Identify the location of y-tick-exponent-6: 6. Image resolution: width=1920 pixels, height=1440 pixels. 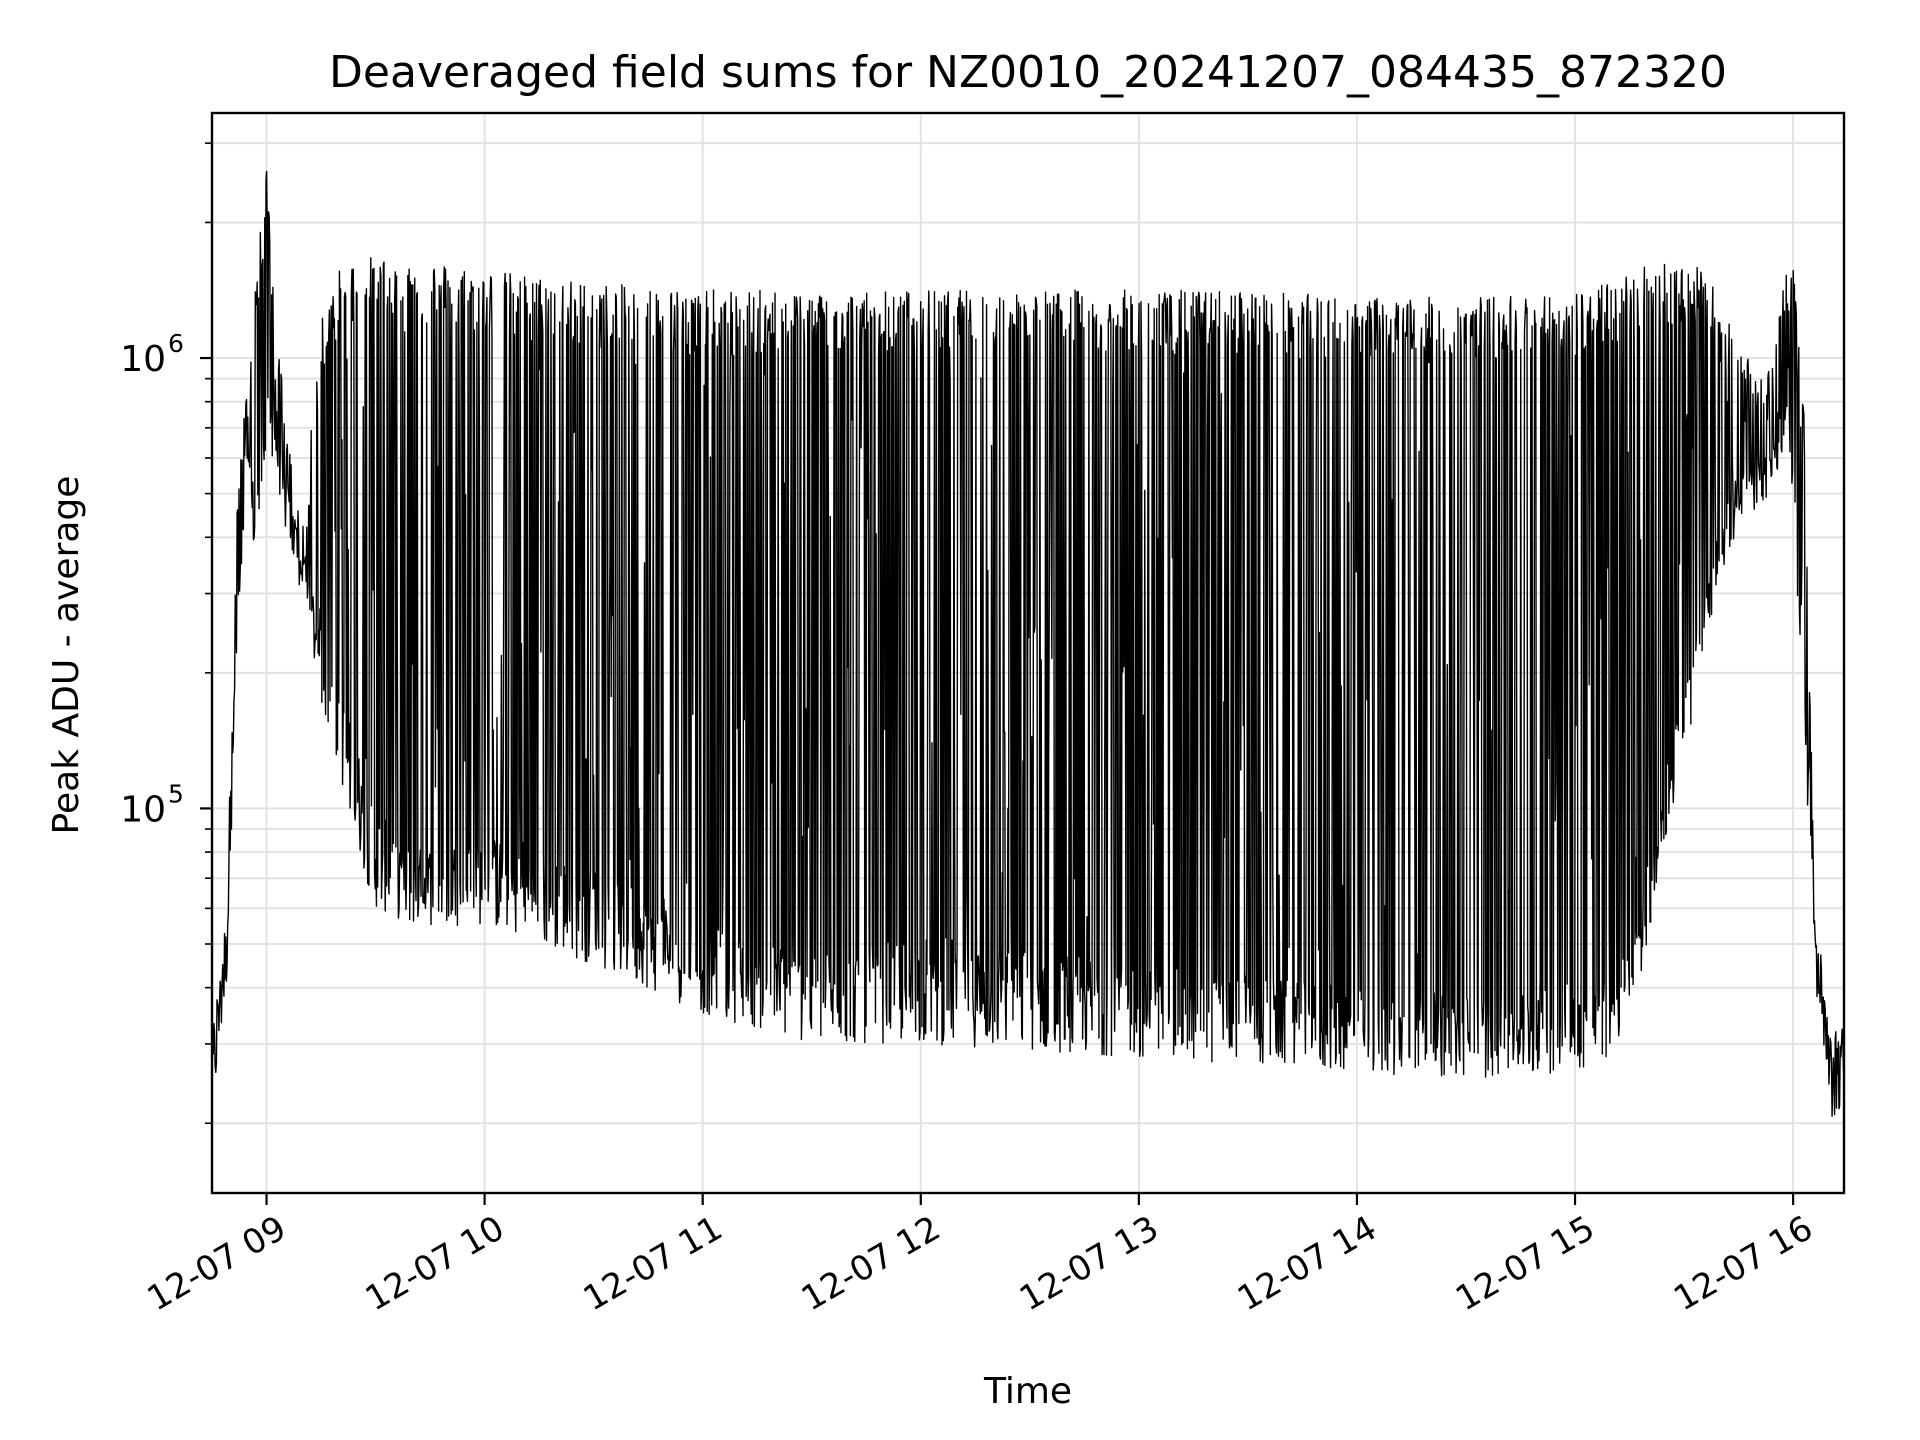
(176, 343).